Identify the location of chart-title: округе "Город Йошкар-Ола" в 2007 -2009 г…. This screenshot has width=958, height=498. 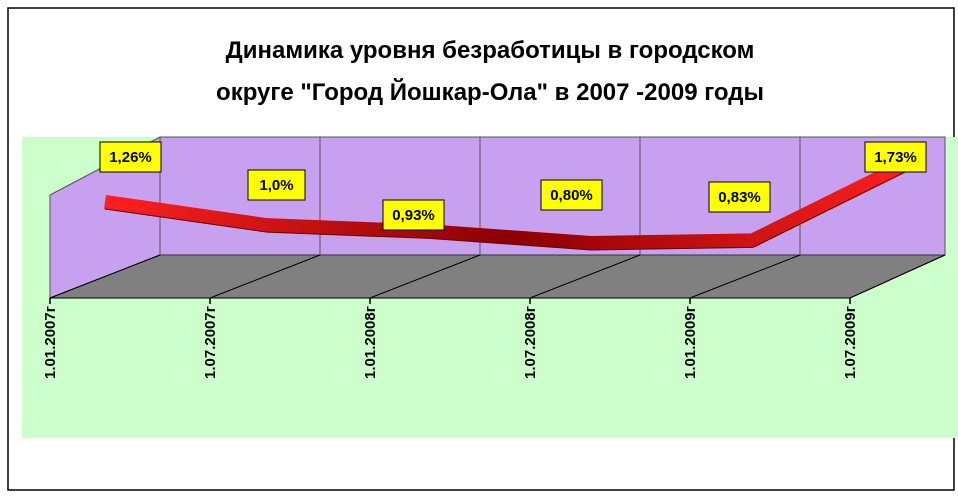
(490, 92).